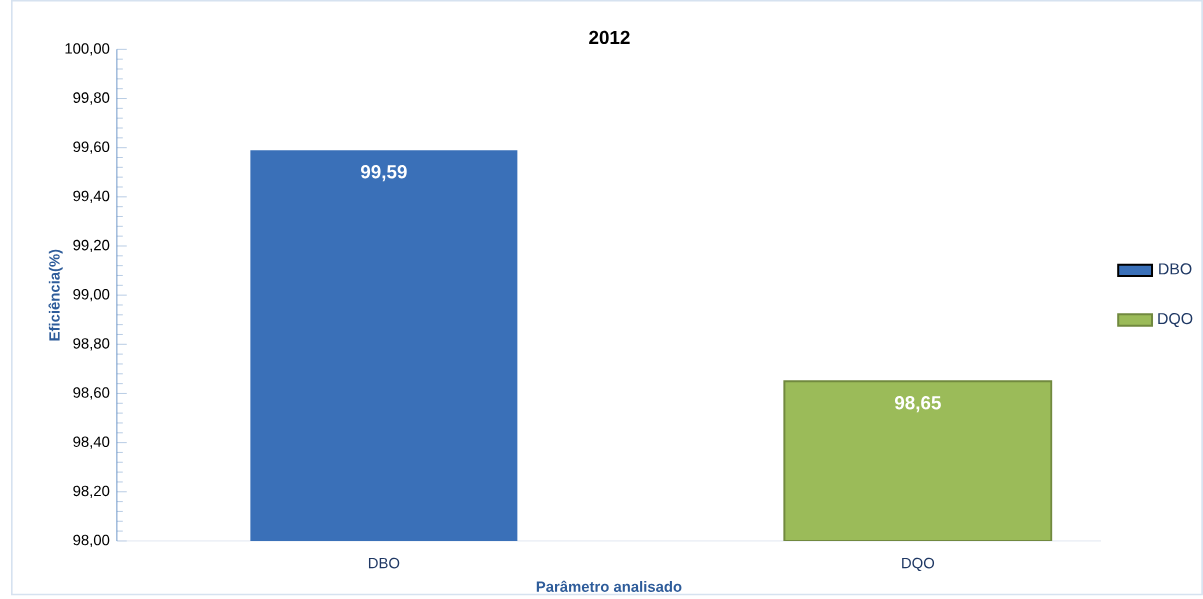 This screenshot has height=599, width=1203. I want to click on data-label: 98,65, so click(917, 404).